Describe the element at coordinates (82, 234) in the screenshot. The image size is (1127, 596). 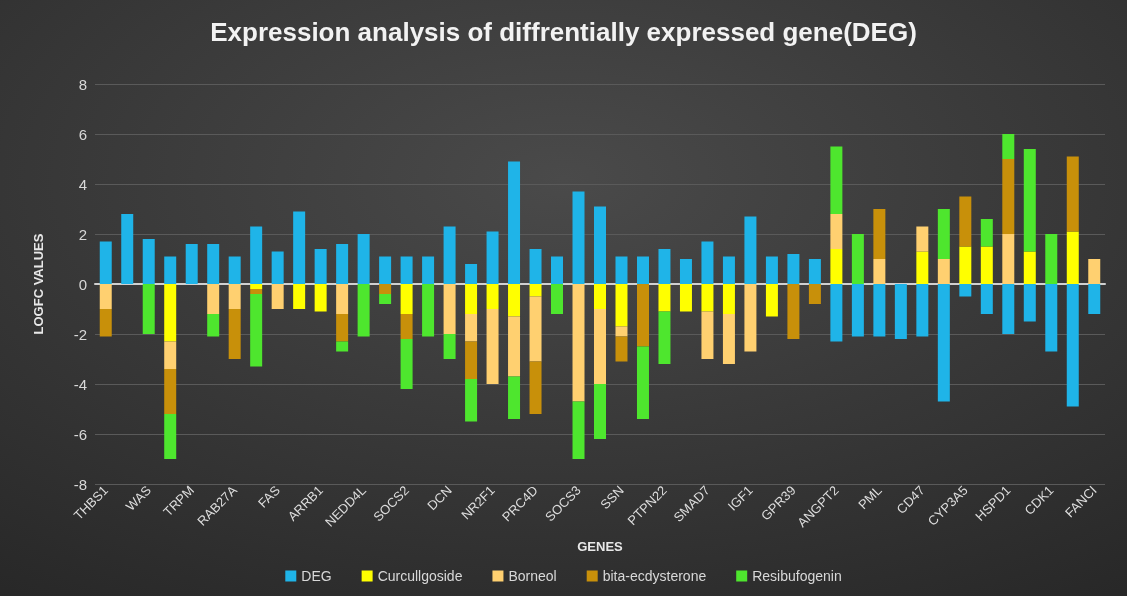
I see `y-tick-label: 2` at that location.